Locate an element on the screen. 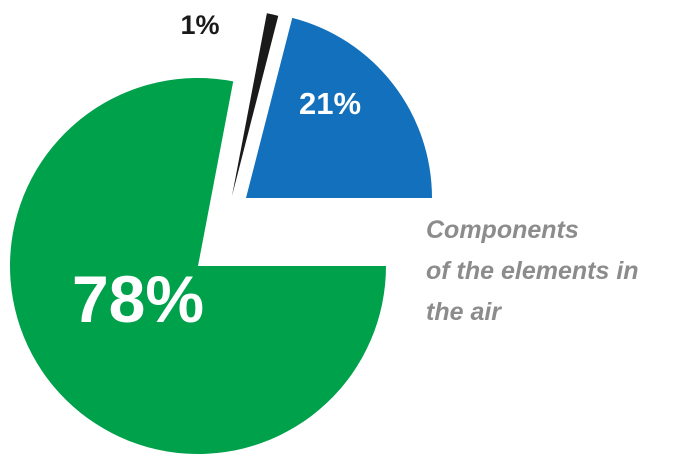 Image resolution: width=698 pixels, height=455 pixels. caption-line-2: of the elements in is located at coordinates (532, 271).